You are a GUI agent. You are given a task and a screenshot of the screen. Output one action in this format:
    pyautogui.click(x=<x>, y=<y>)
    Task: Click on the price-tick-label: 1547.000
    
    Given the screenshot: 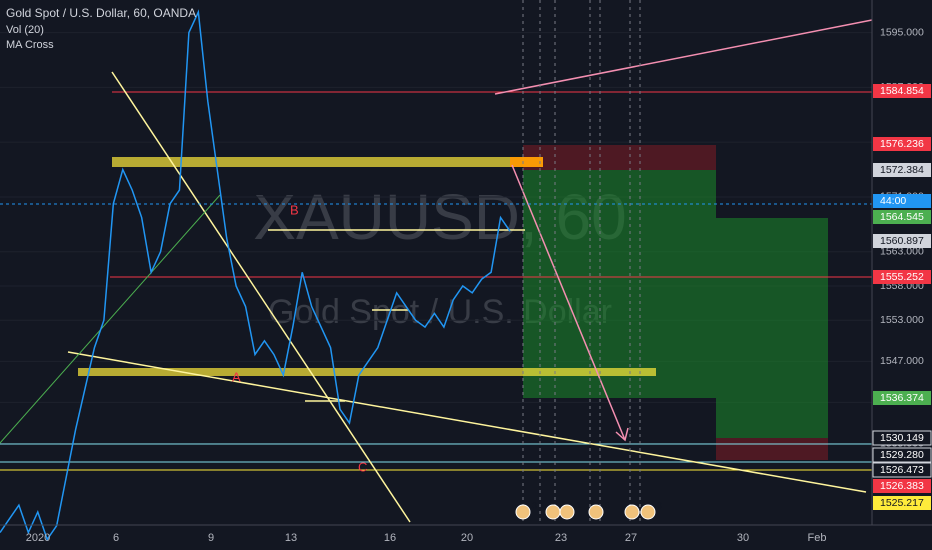 What is the action you would take?
    pyautogui.click(x=902, y=361)
    